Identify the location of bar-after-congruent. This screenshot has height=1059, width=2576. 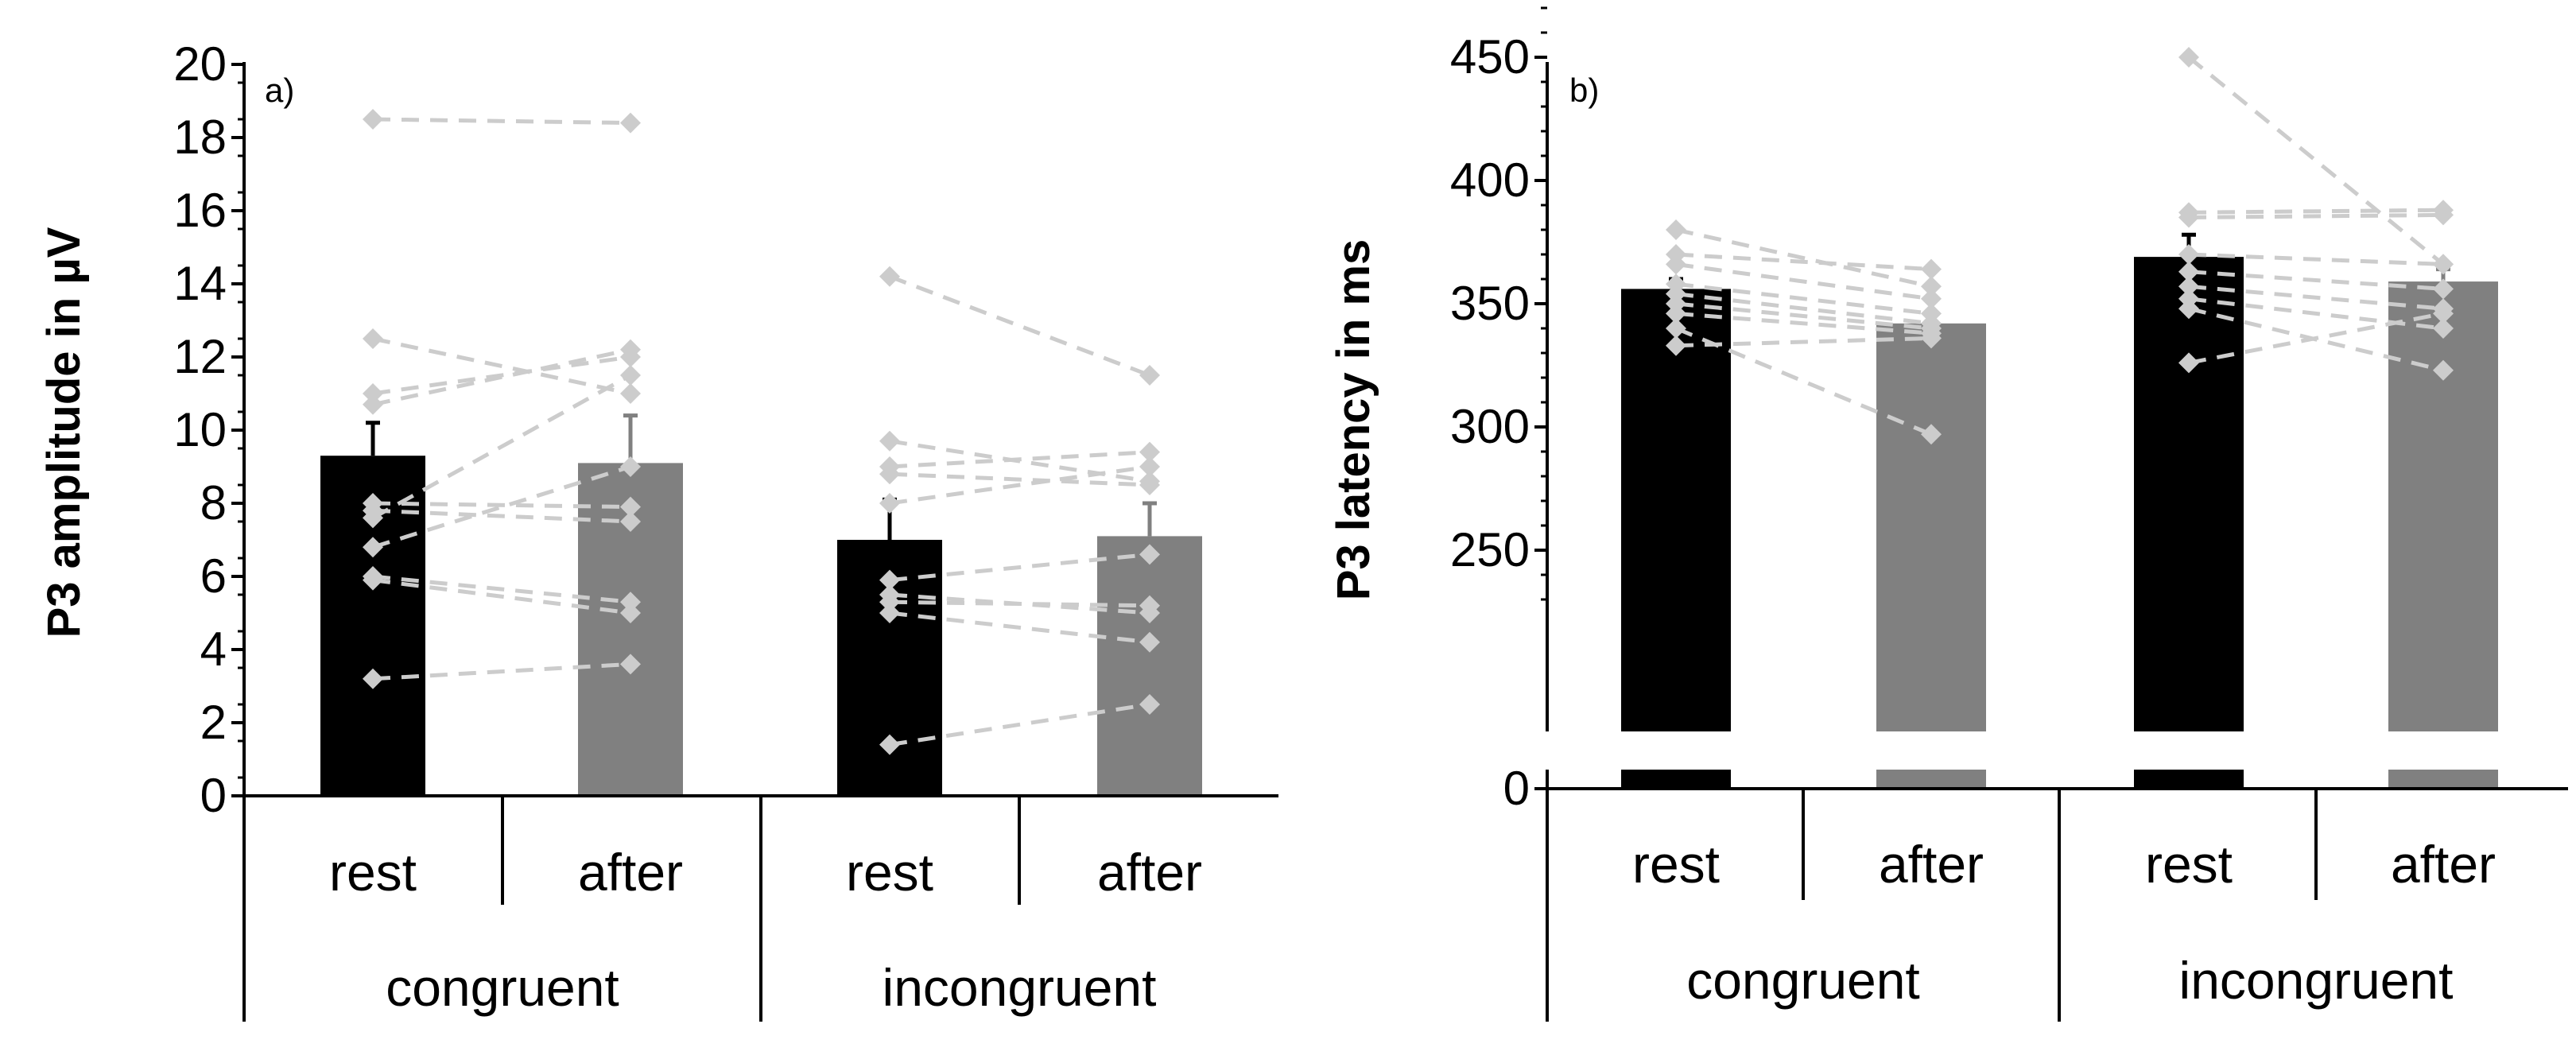
(1931, 527).